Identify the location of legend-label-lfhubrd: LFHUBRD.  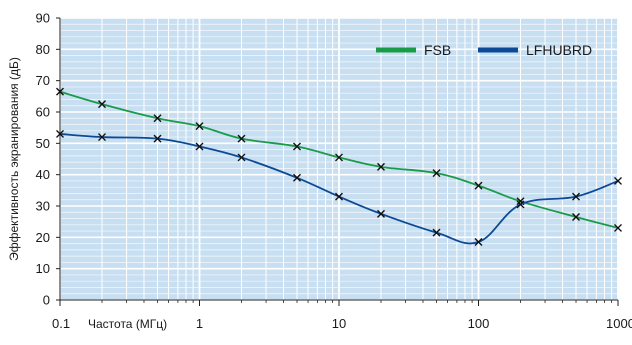
(559, 50).